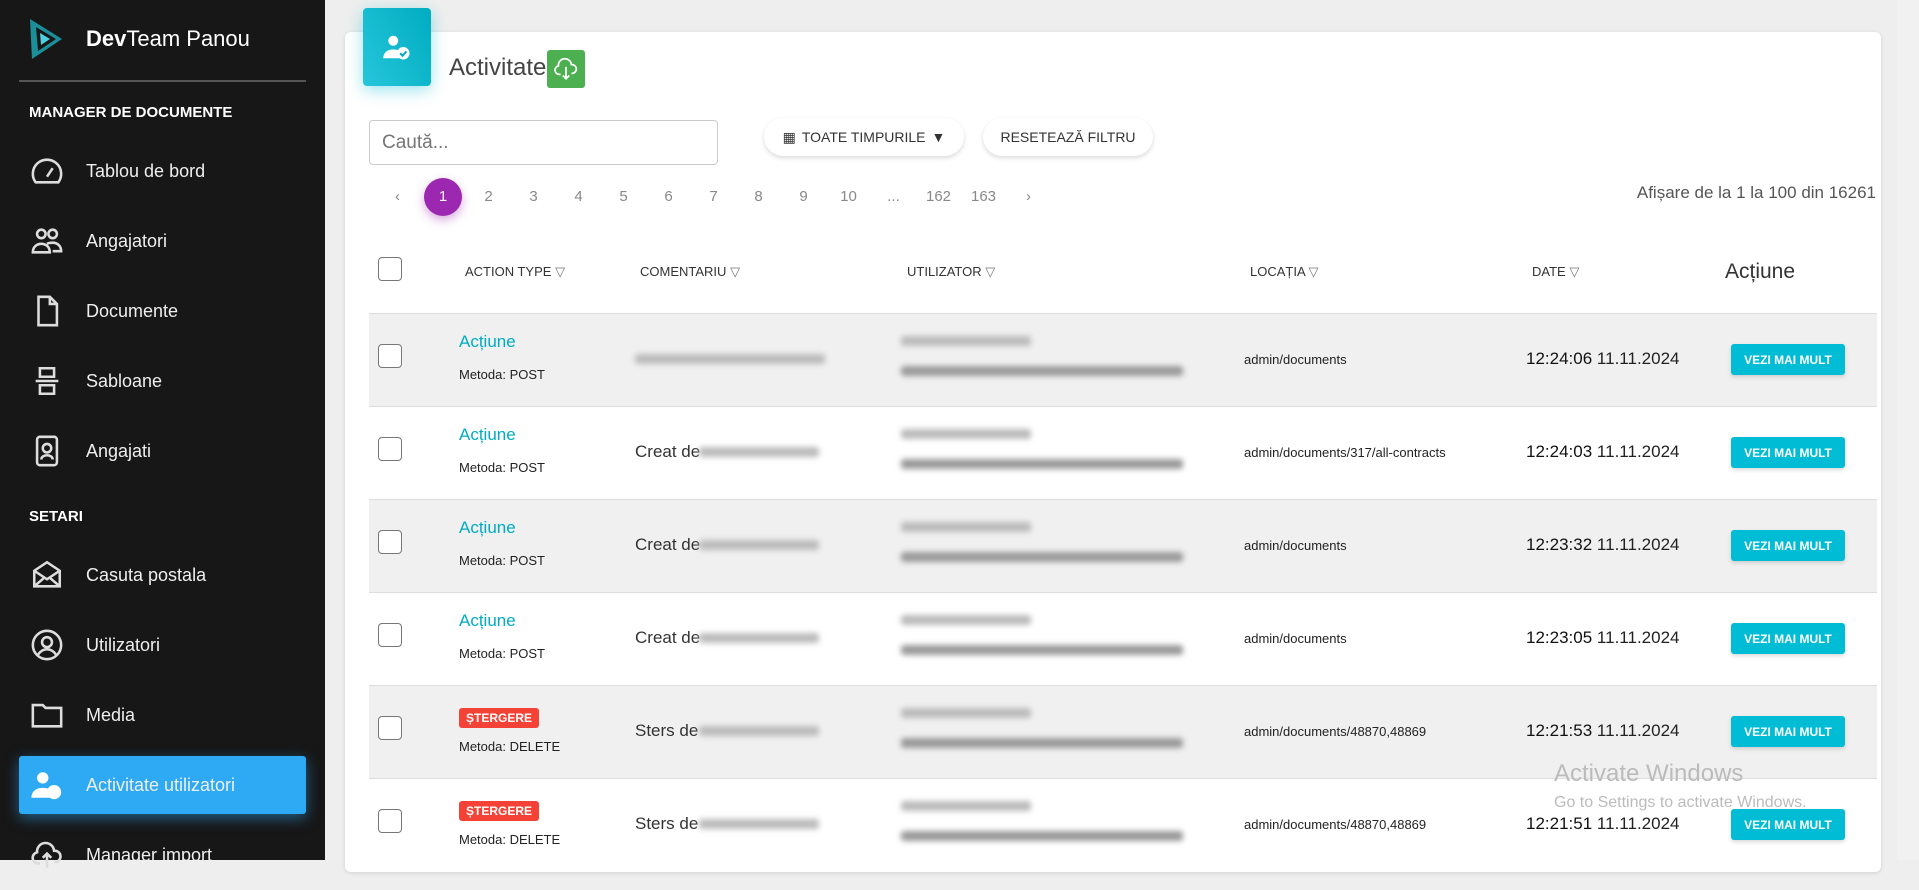 This screenshot has width=1919, height=890. Describe the element at coordinates (848, 196) in the screenshot. I see `page-button: 10` at that location.